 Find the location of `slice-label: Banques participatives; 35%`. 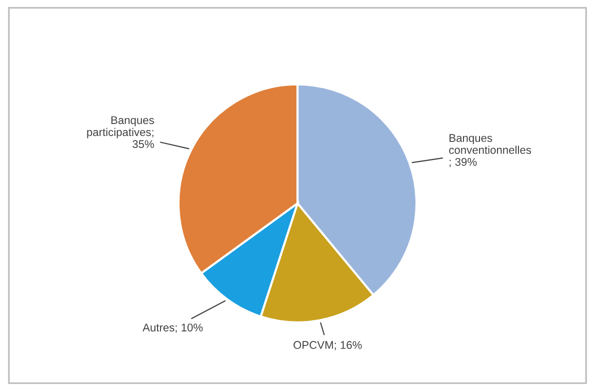

slice-label: Banques participatives; 35% is located at coordinates (120, 132).